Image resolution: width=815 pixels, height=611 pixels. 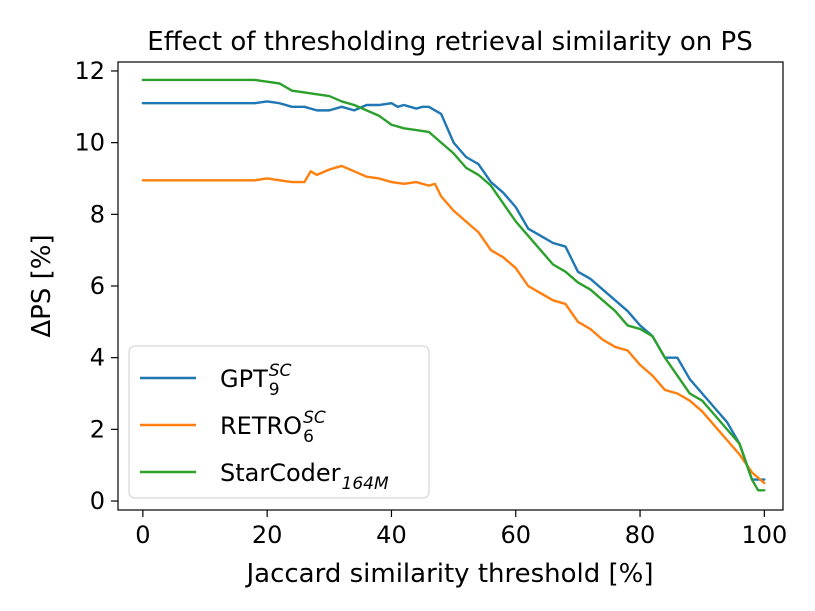 What do you see at coordinates (280, 473) in the screenshot?
I see `legend-label: StarCoder` at bounding box center [280, 473].